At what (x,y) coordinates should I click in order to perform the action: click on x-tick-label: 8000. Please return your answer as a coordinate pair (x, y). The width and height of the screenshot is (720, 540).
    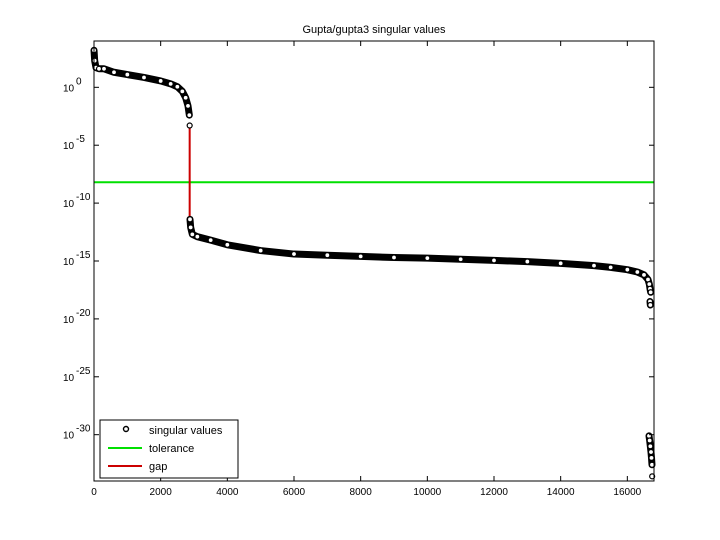
    Looking at the image, I should click on (361, 492).